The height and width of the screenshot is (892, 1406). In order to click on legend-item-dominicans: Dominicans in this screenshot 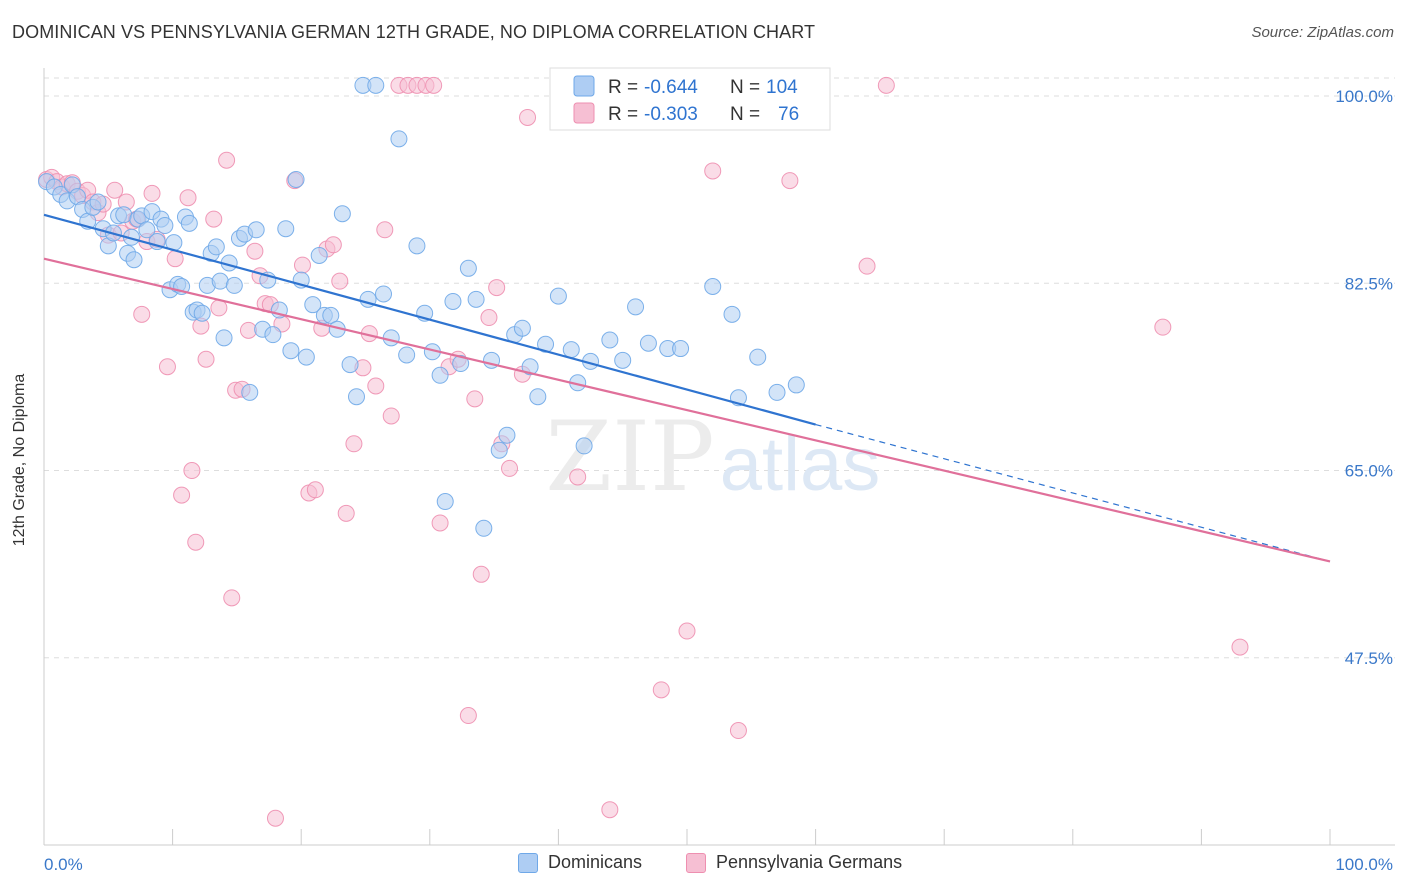, I will do `click(580, 862)`.